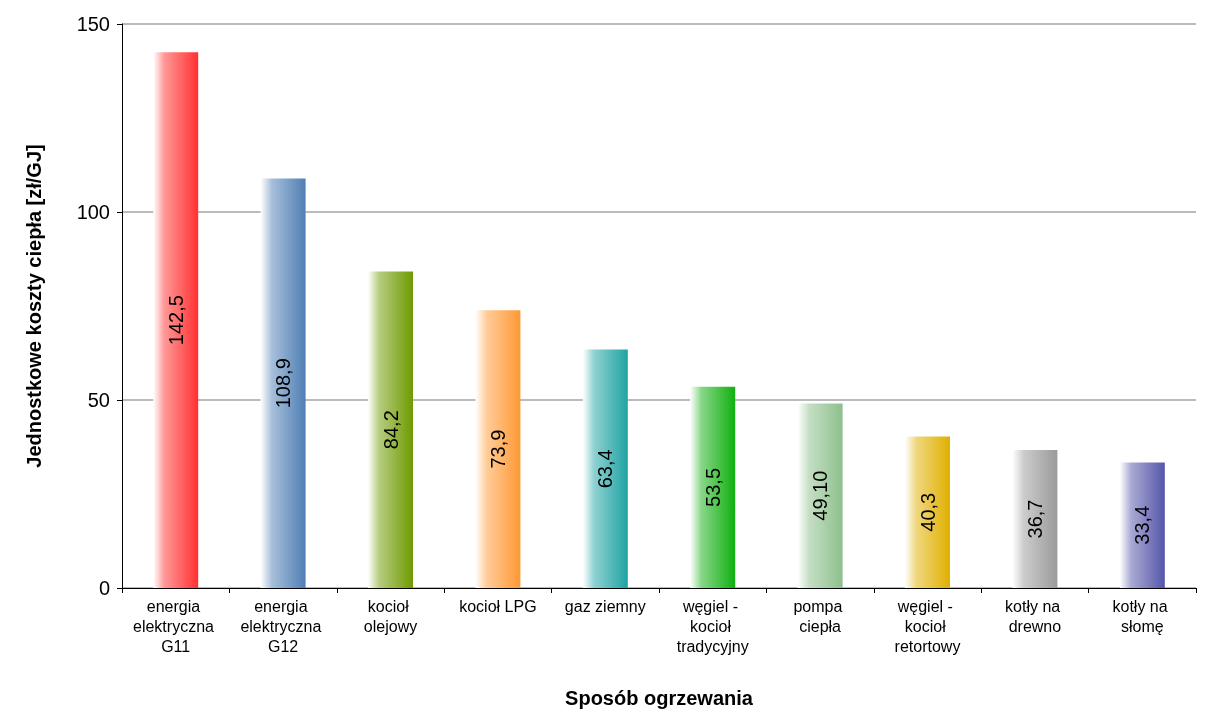  I want to click on y-axis-title: Jednostkowe koszty ciepła [zł/GJ], so click(34, 306).